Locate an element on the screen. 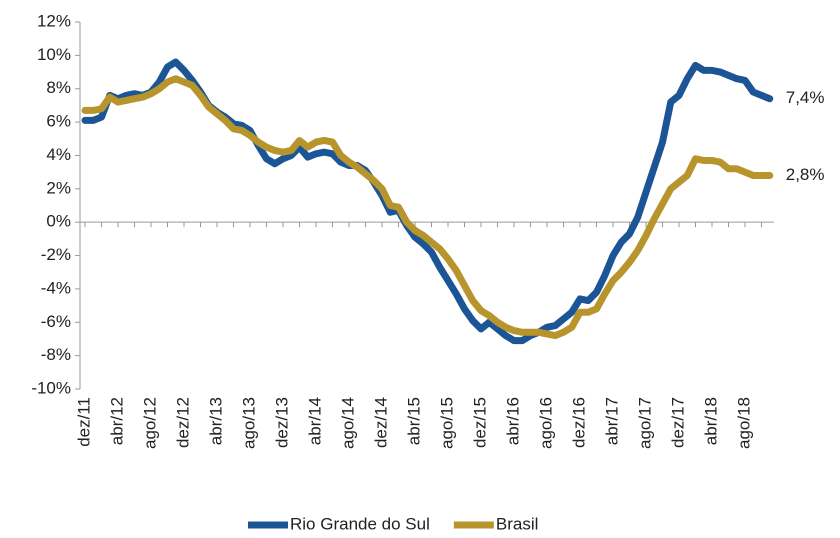  x-tick-label: dez/13 is located at coordinates (281, 422).